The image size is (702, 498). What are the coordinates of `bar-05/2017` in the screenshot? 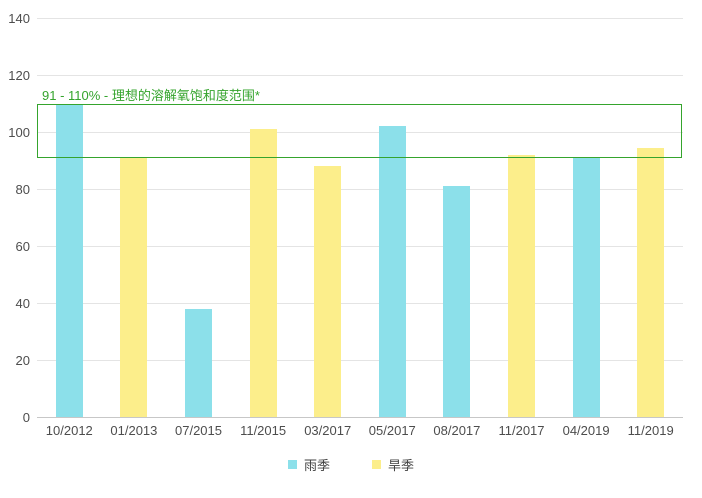 It's located at (392, 271).